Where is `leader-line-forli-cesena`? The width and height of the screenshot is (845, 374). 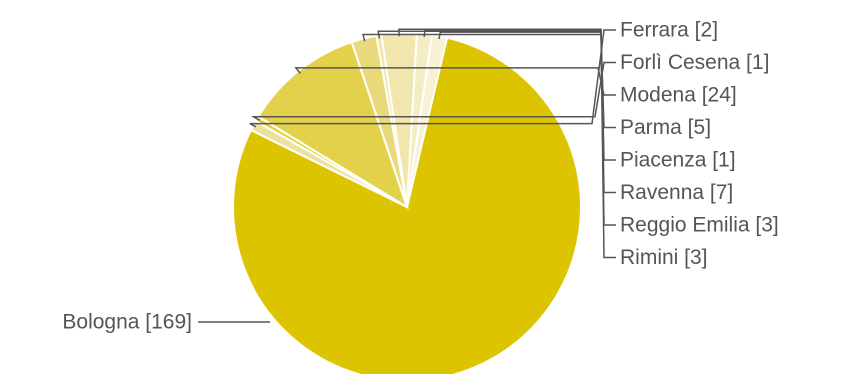 leader-line-forli-cesena is located at coordinates (433, 91).